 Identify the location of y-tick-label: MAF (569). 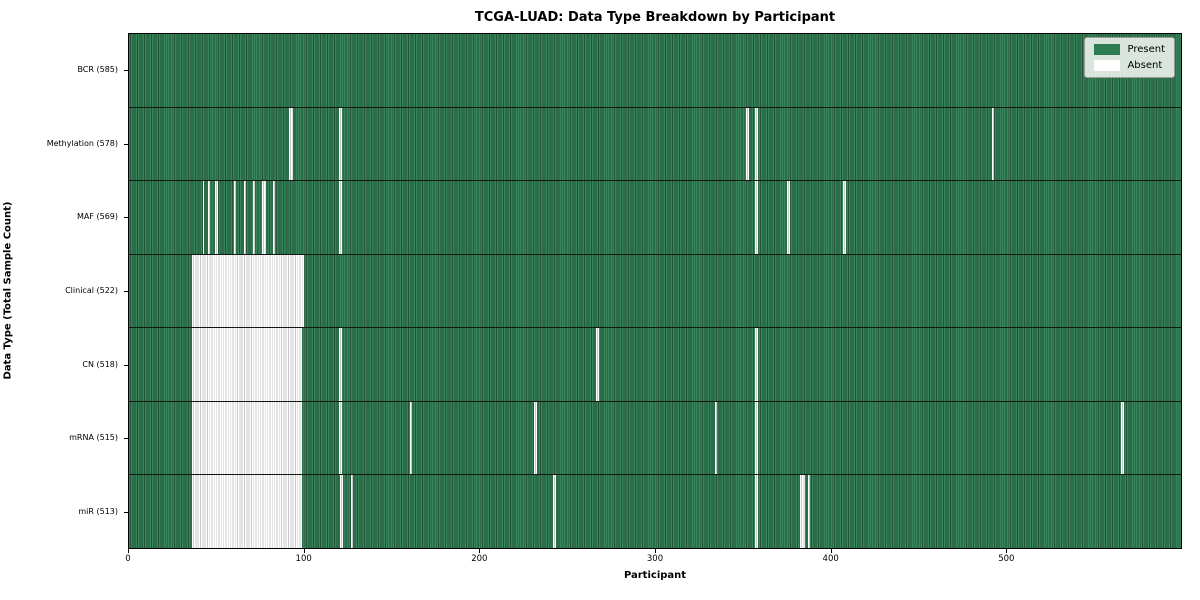
(97, 217).